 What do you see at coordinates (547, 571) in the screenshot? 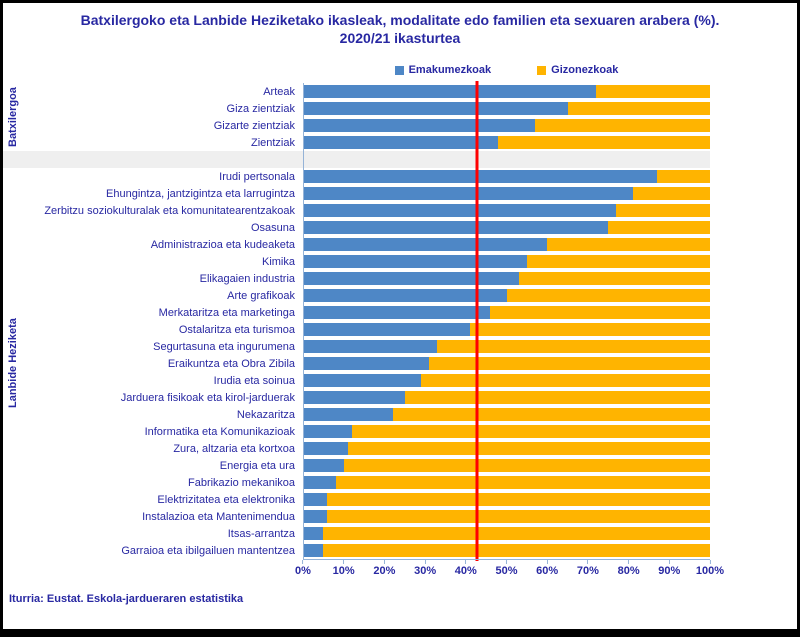
I see `tick-label: 60%` at bounding box center [547, 571].